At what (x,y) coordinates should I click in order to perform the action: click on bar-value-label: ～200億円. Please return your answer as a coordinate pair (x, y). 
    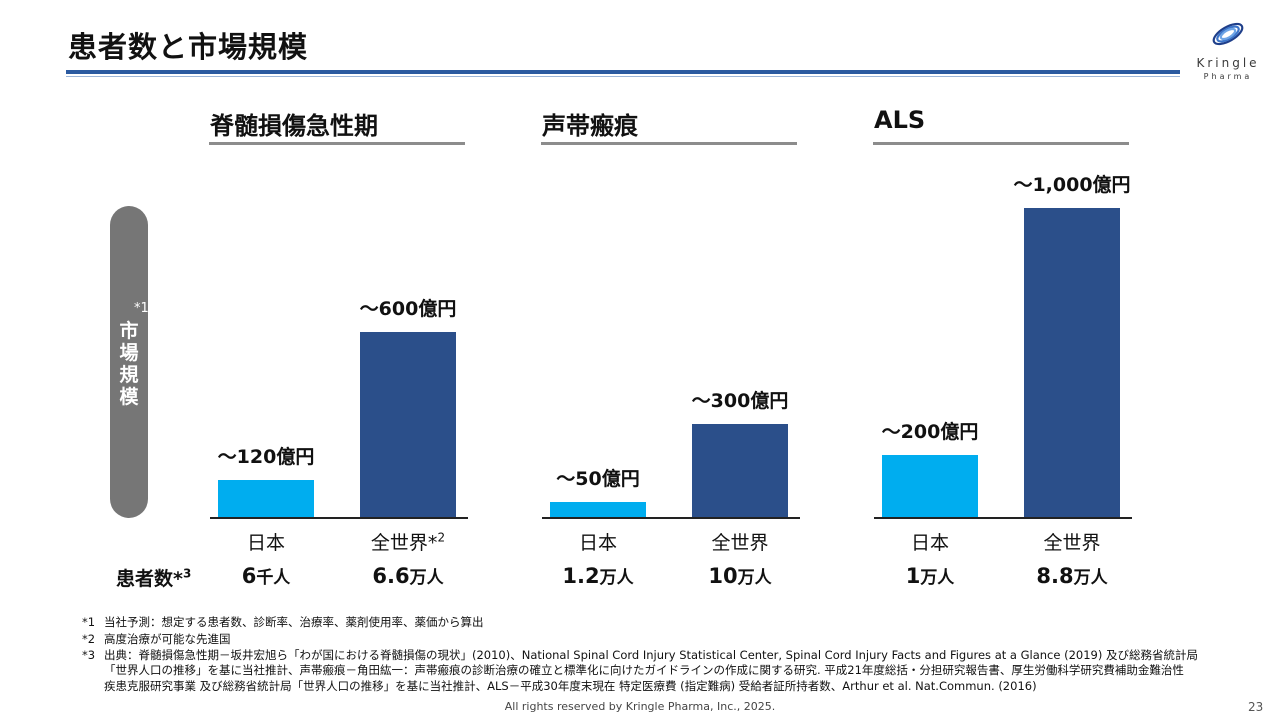
    Looking at the image, I should click on (930, 432).